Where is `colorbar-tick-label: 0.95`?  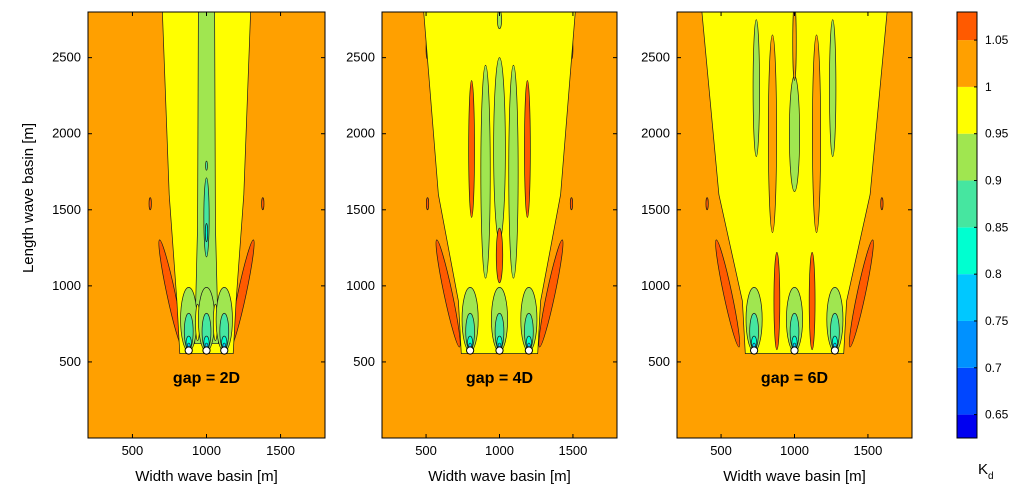 colorbar-tick-label: 0.95 is located at coordinates (997, 134).